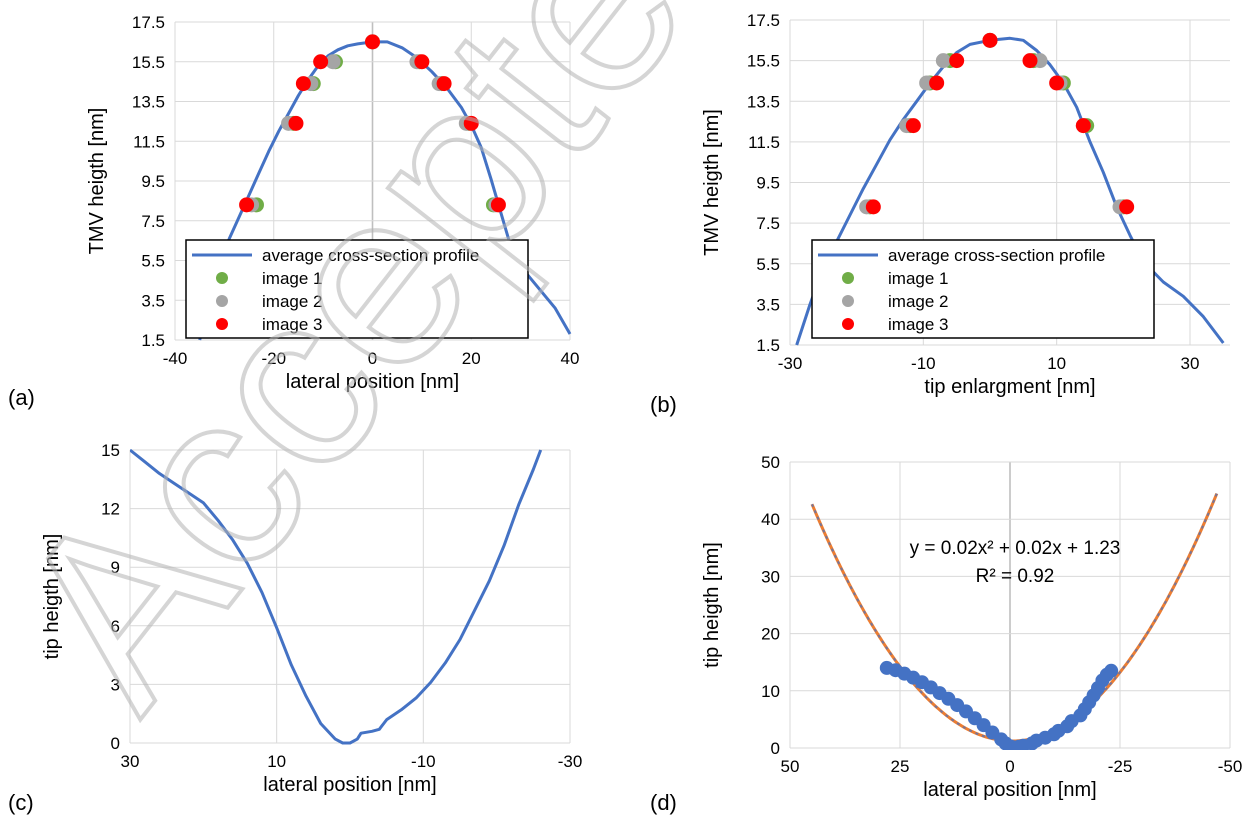 This screenshot has height=825, width=1254. I want to click on fit-trendline, so click(1014, 617).